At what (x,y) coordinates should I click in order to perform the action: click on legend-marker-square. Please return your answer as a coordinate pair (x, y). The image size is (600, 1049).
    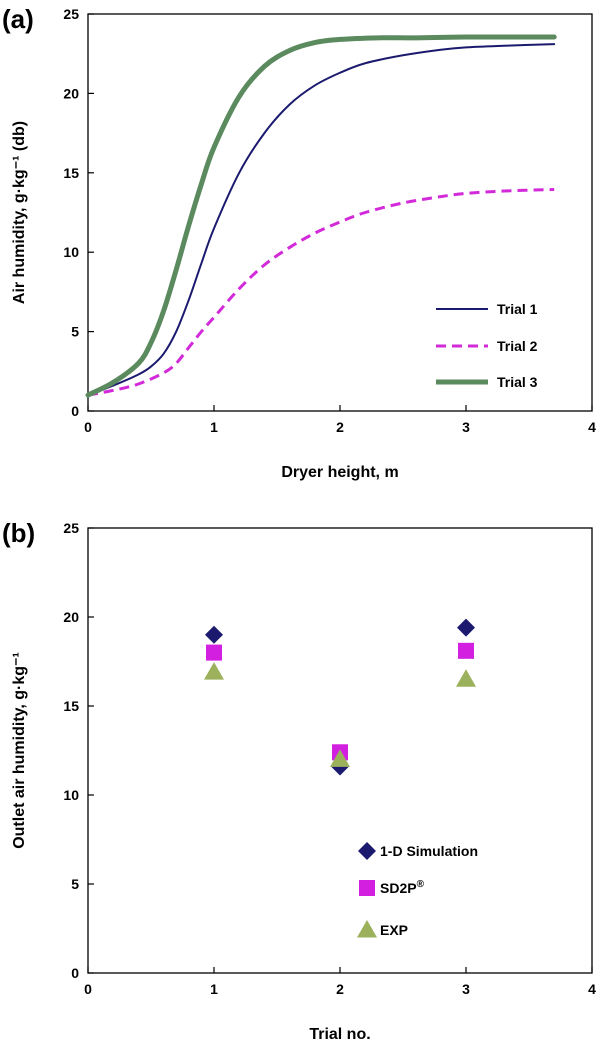
    Looking at the image, I should click on (367, 888).